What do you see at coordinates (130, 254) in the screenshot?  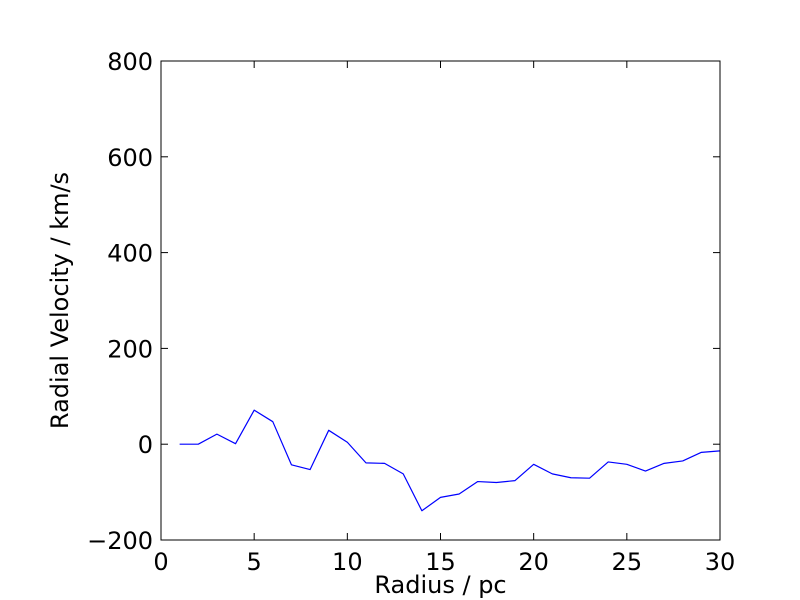 I see `y-tick-label: 400` at bounding box center [130, 254].